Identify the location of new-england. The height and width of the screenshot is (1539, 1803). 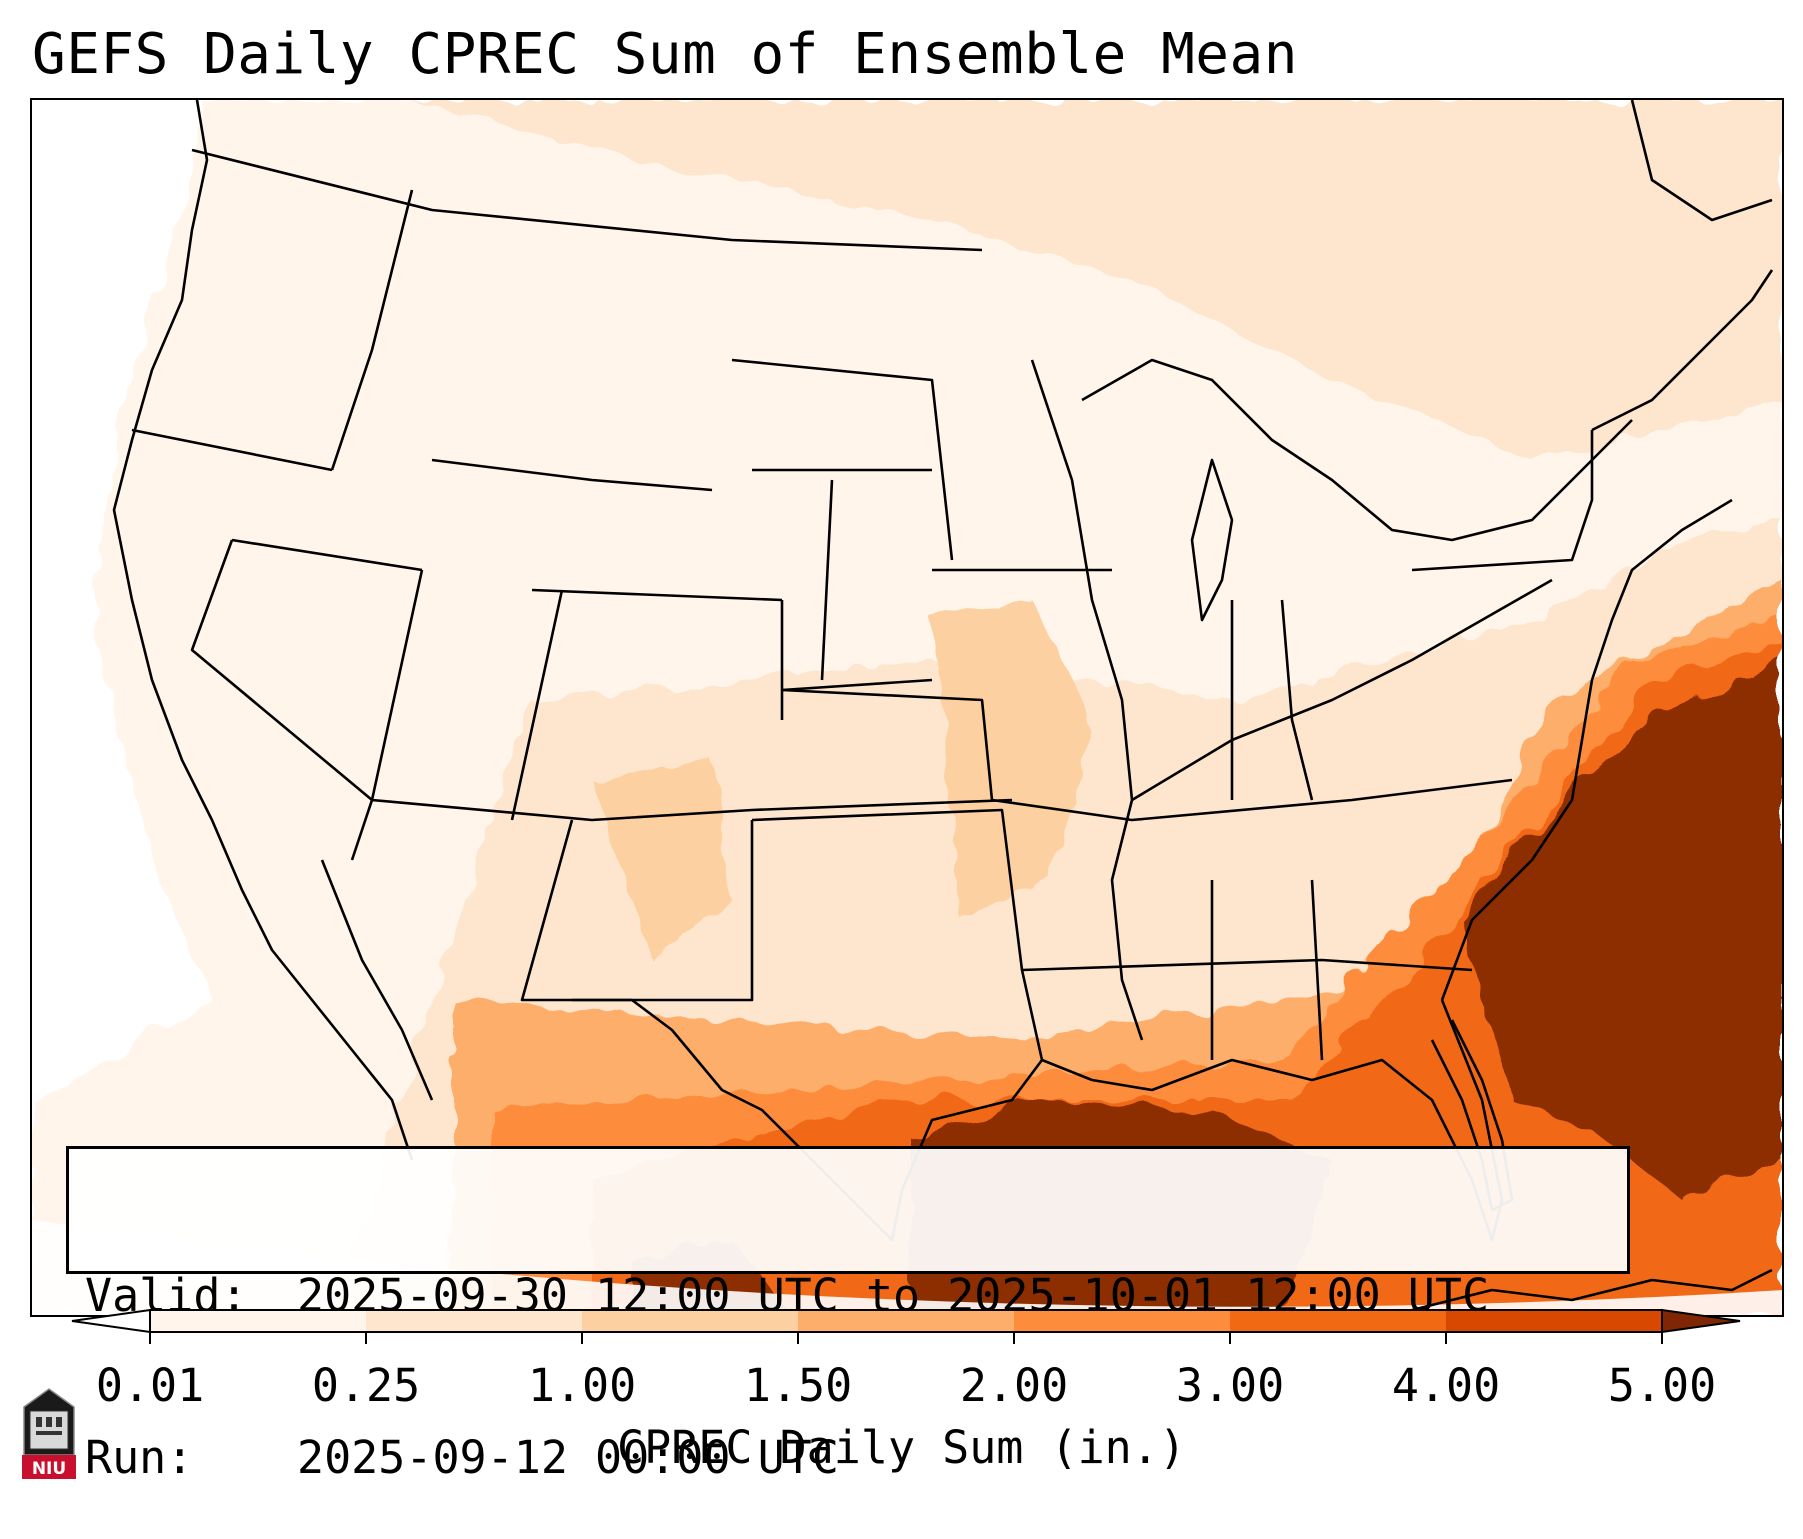
(1682, 350).